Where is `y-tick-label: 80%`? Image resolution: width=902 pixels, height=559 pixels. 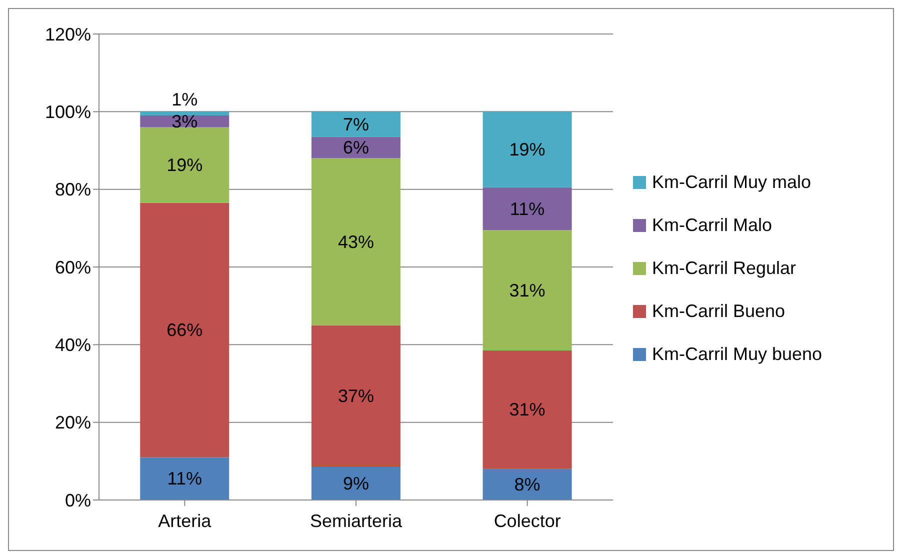 y-tick-label: 80% is located at coordinates (72, 190).